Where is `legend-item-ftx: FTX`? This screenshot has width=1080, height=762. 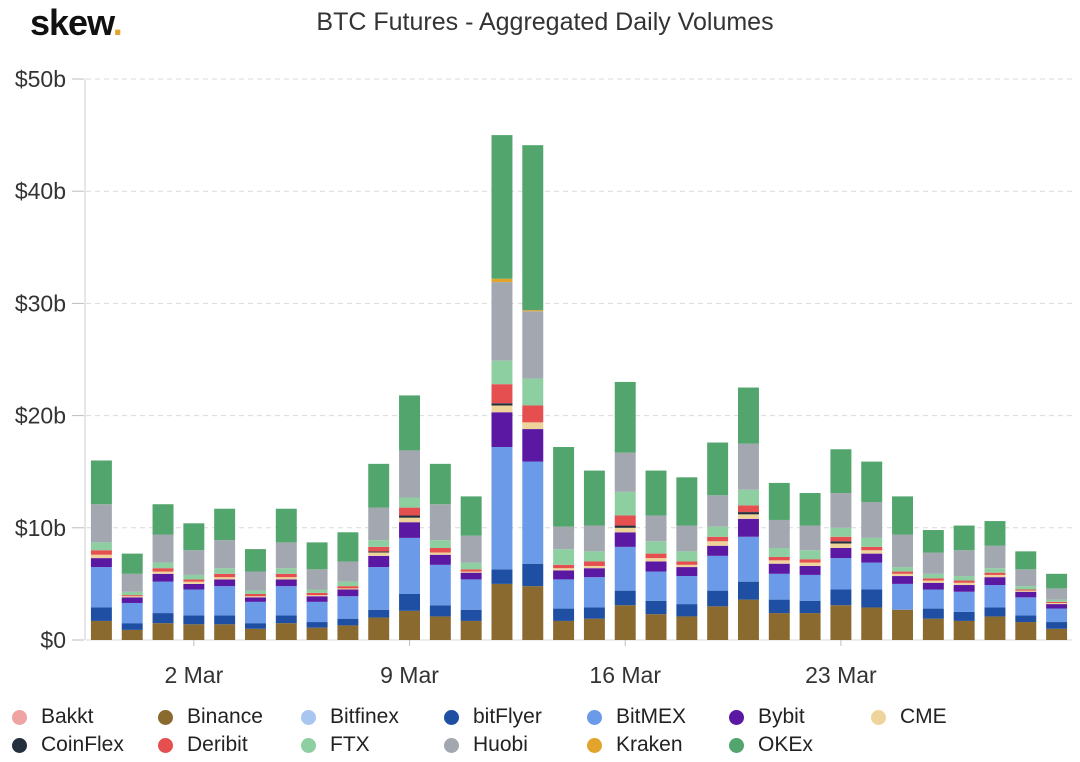
legend-item-ftx: FTX is located at coordinates (335, 745).